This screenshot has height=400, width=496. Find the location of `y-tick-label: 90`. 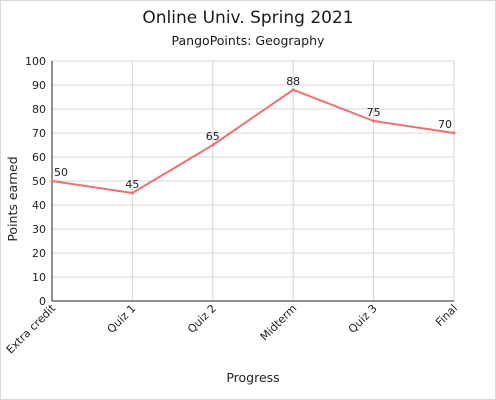

y-tick-label: 90 is located at coordinates (39, 85).